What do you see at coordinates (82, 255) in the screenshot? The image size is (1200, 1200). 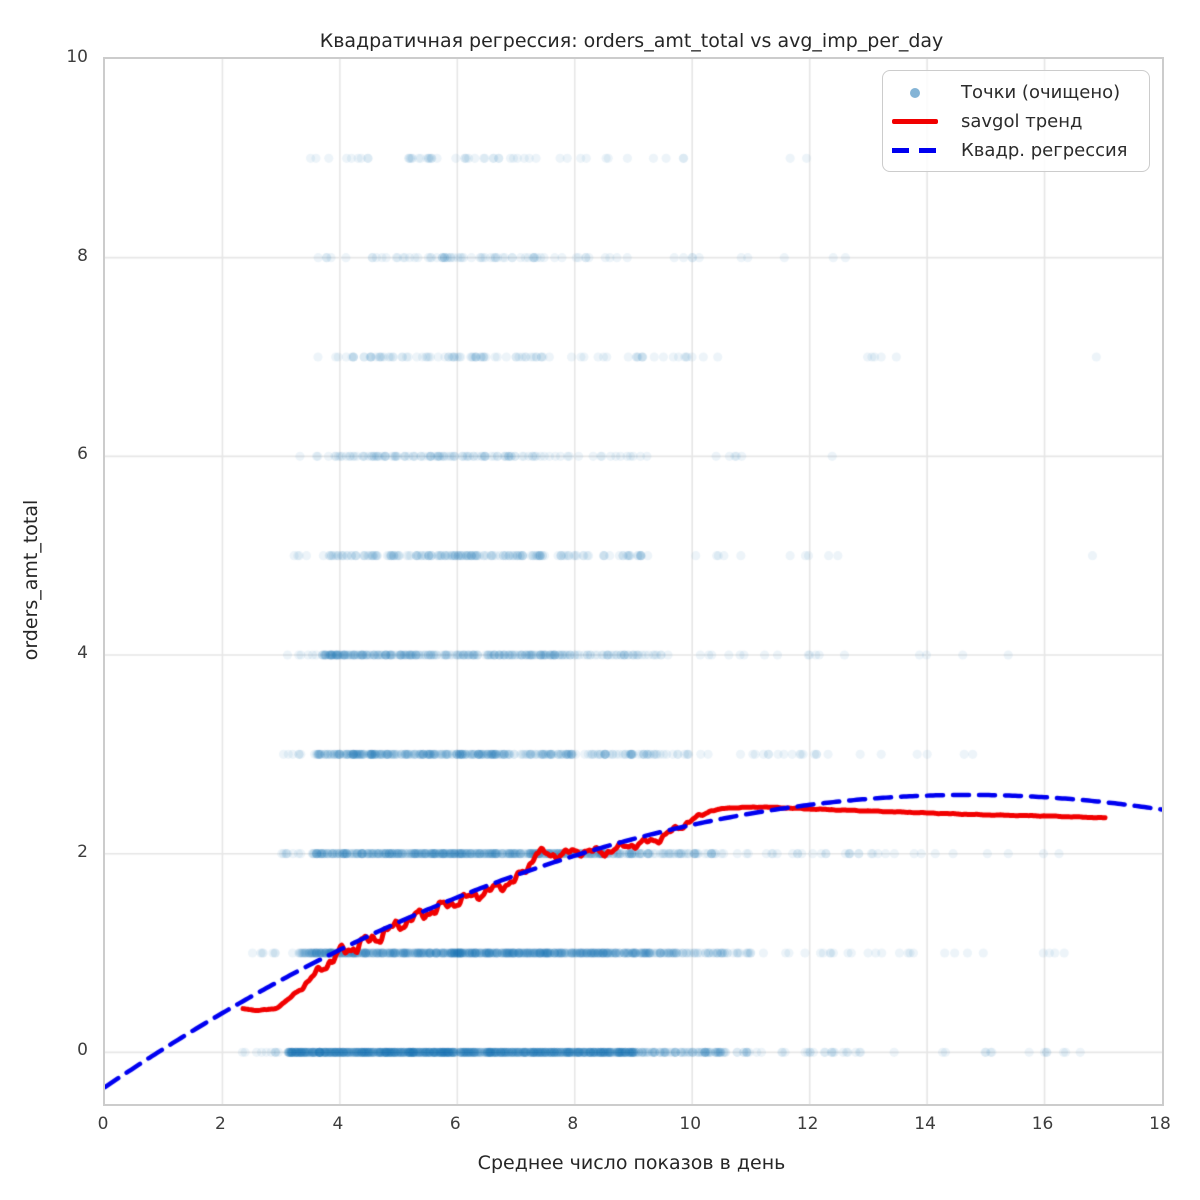 I see `y-tick-label: 8` at bounding box center [82, 255].